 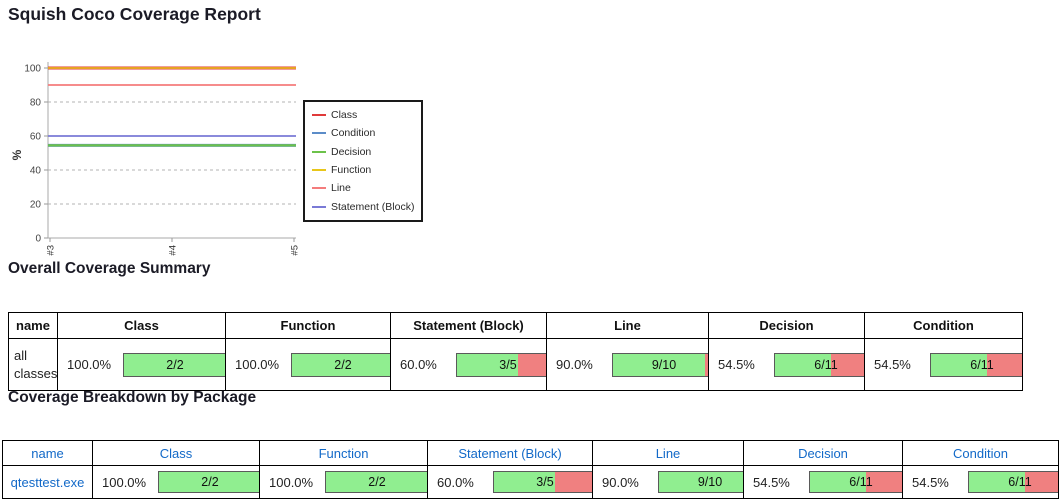 What do you see at coordinates (32, 69) in the screenshot?
I see `y-tick-label: 100` at bounding box center [32, 69].